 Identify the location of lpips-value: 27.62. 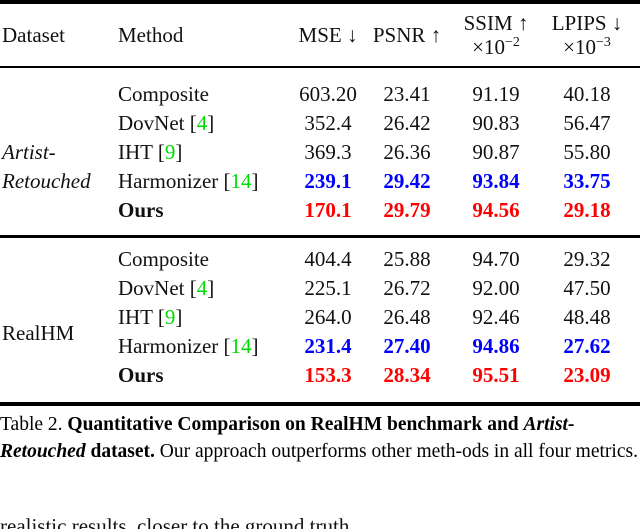
(587, 346).